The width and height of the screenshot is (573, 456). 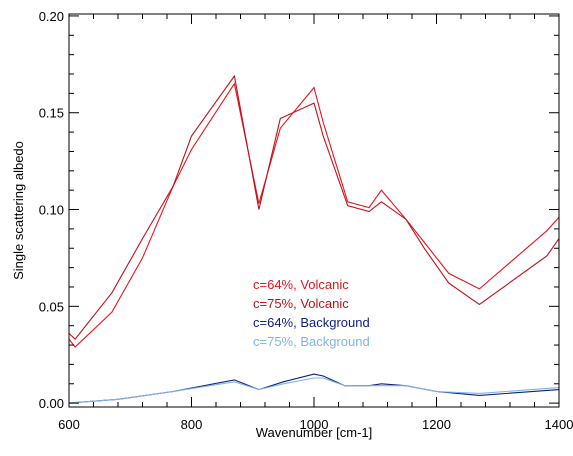 I want to click on x-tick-label: 800, so click(x=192, y=424).